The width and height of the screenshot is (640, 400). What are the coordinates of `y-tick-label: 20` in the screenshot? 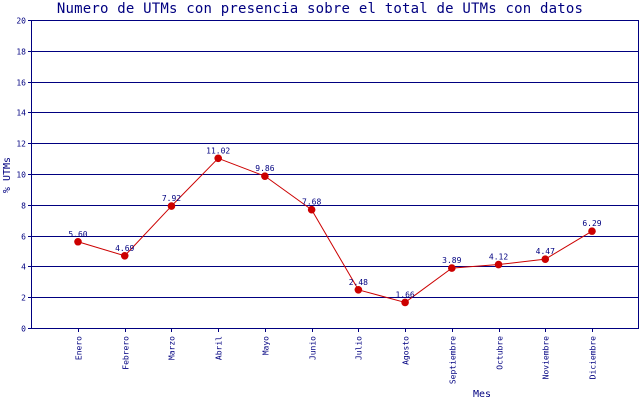 It's located at (21, 21).